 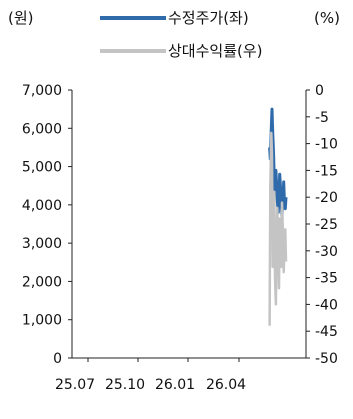 What do you see at coordinates (326, 198) in the screenshot?
I see `right-tick-label: -20` at bounding box center [326, 198].